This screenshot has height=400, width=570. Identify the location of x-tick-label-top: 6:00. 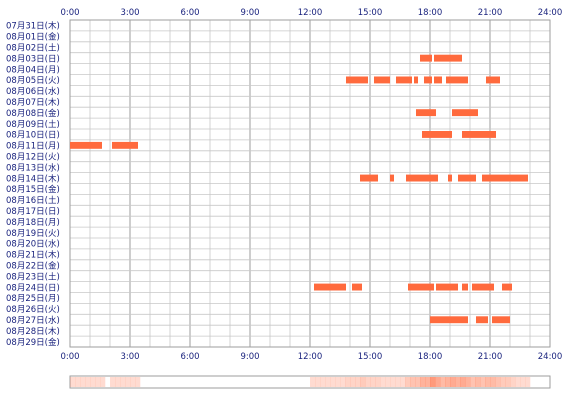
(189, 13).